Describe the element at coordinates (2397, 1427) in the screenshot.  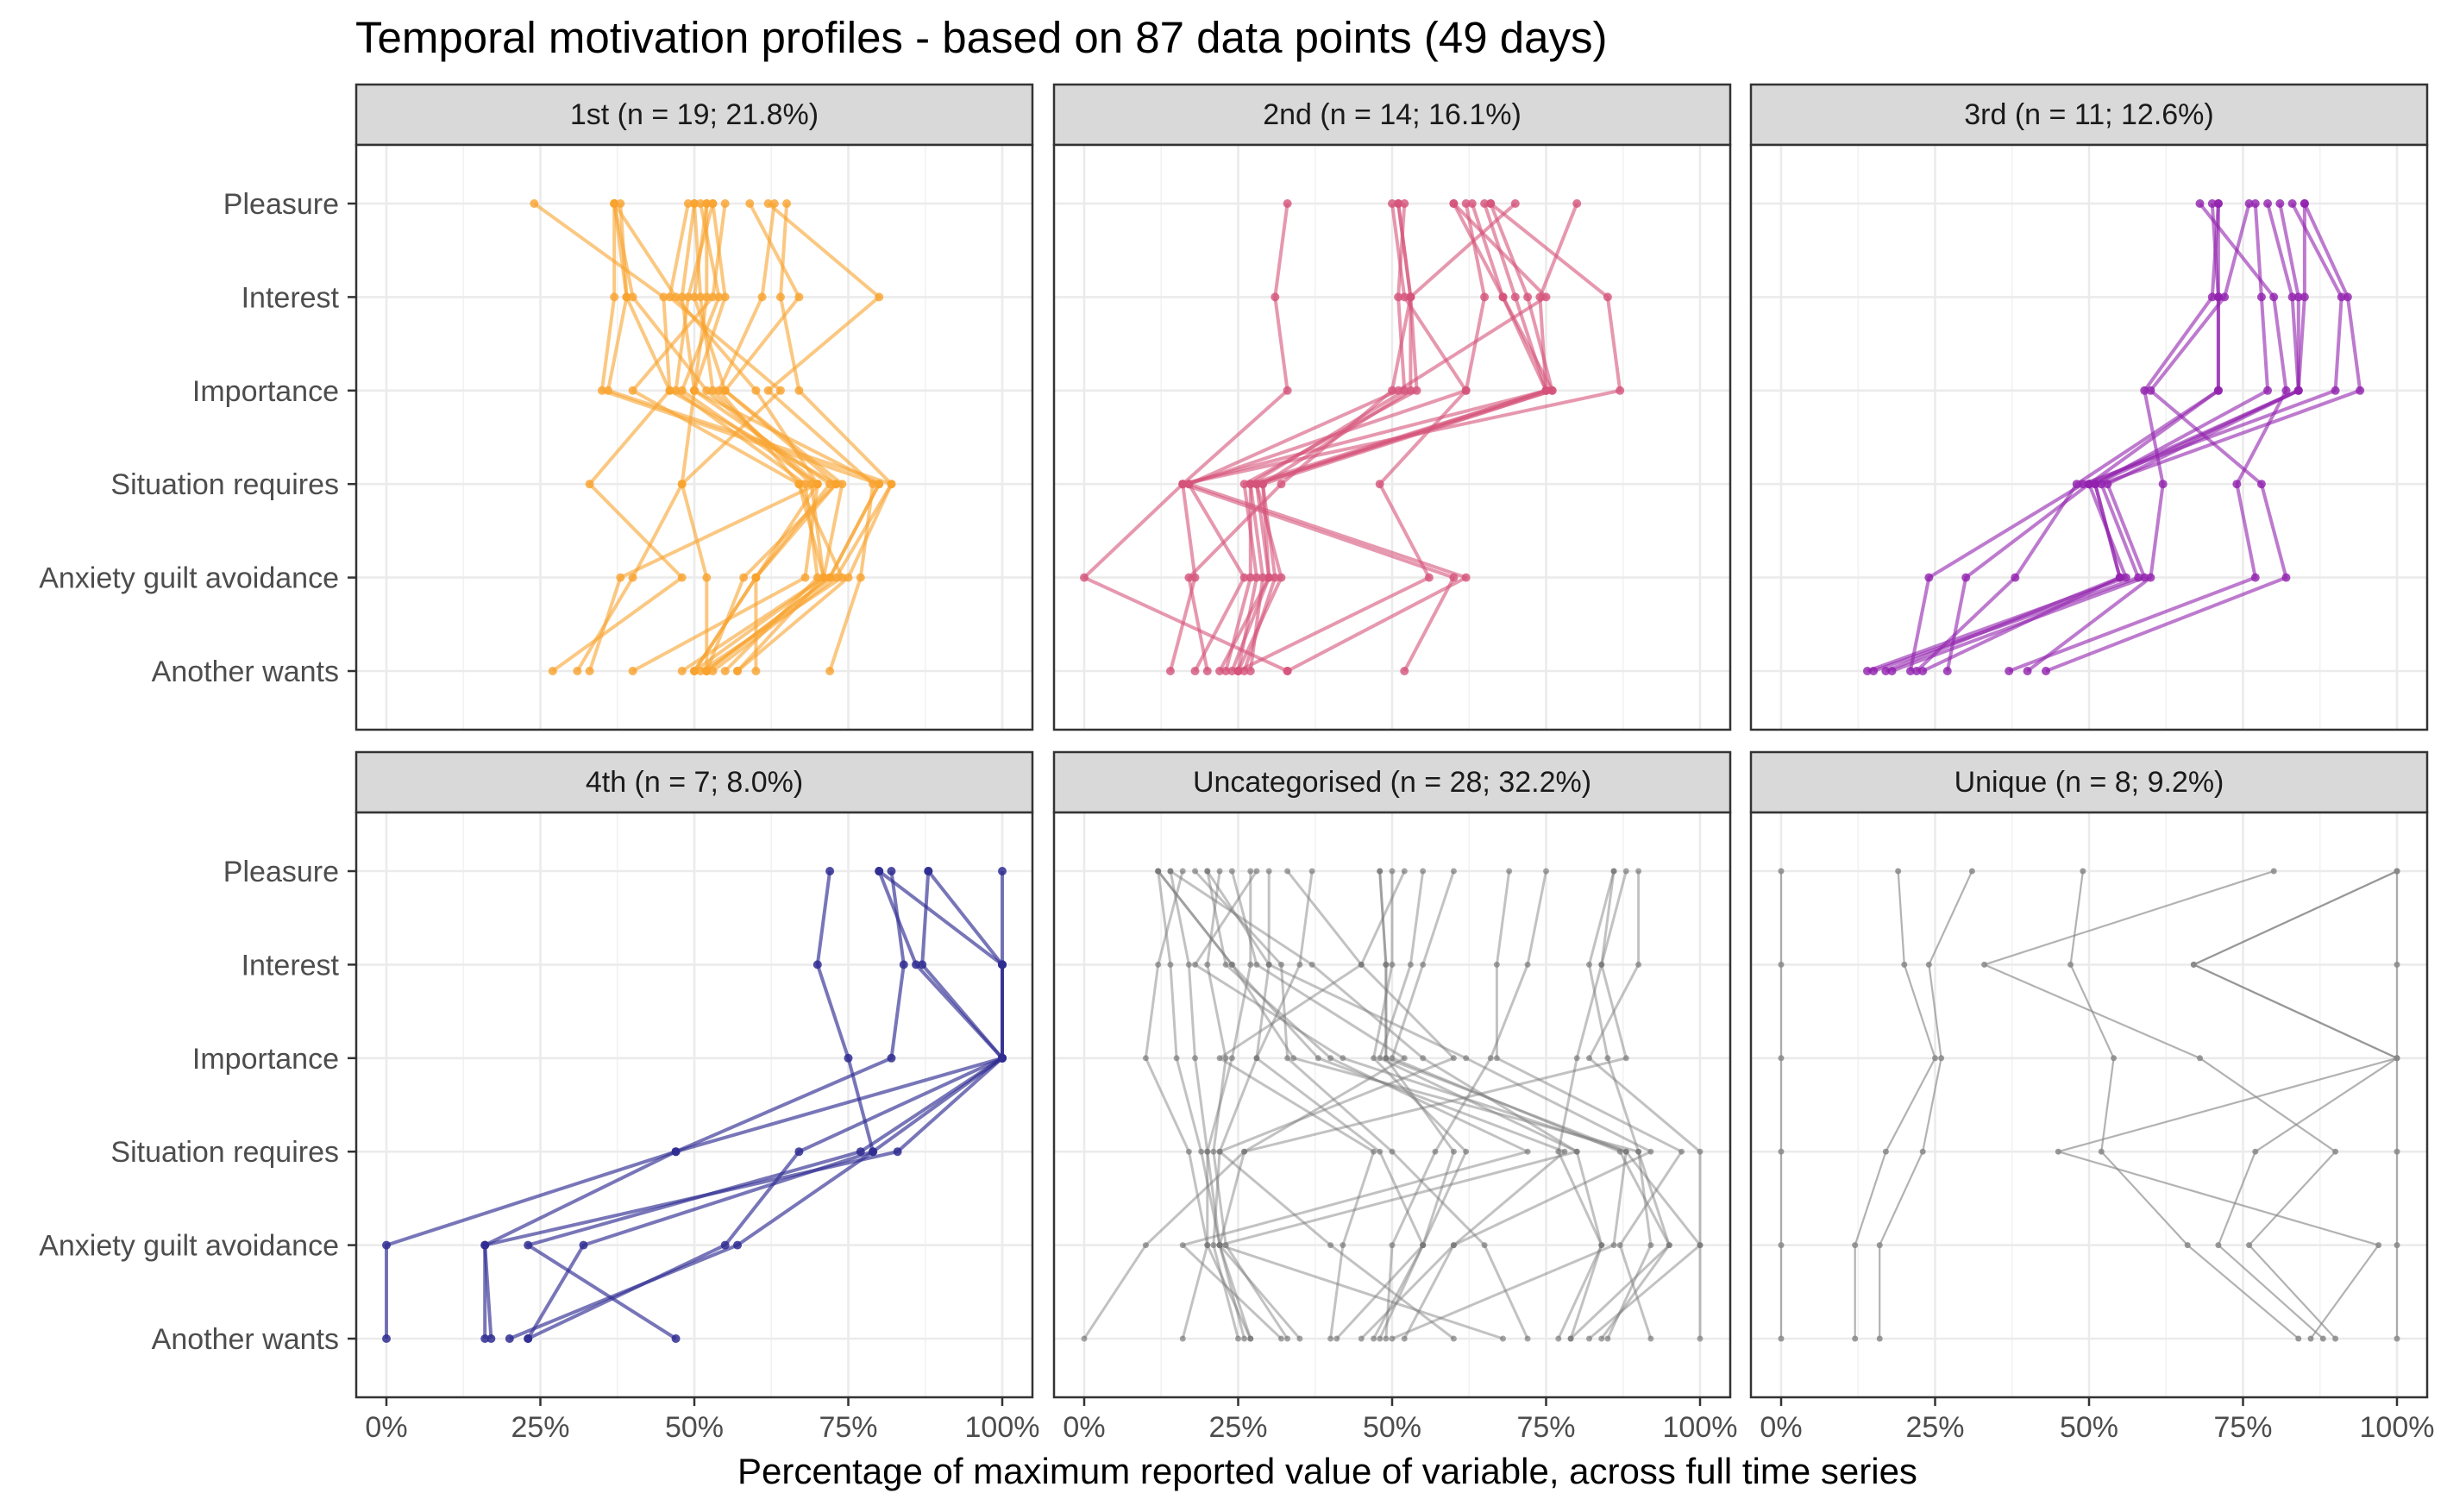
I see `x-tick-label: 100%` at that location.